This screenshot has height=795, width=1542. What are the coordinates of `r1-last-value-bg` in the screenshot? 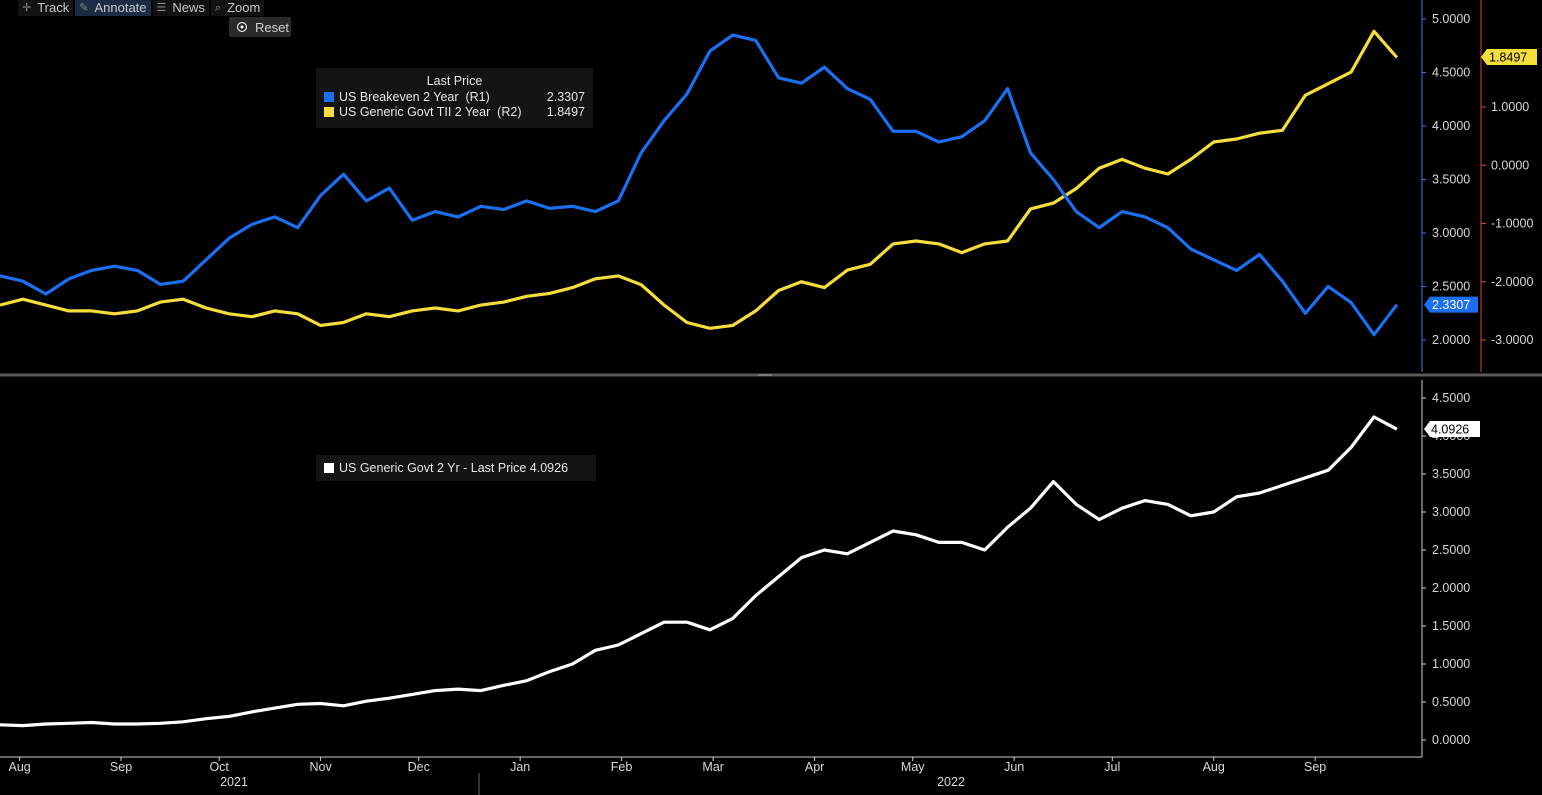 It's located at (1451, 304).